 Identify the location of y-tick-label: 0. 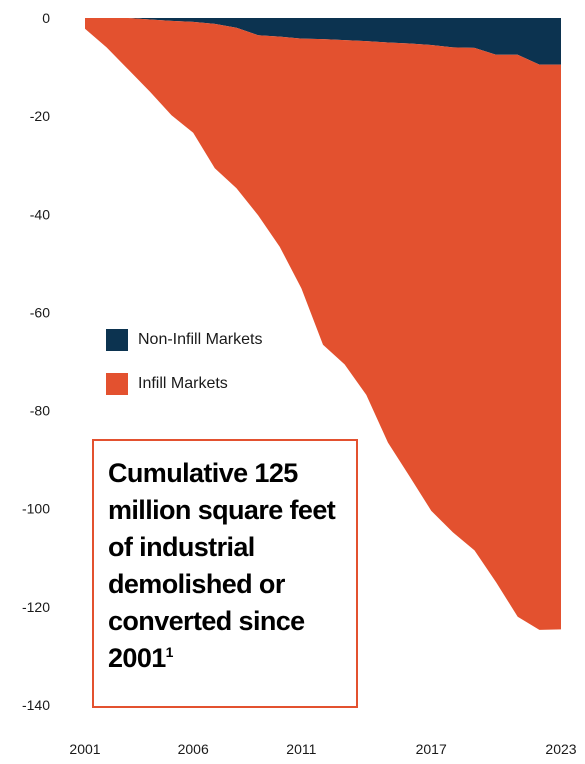
(46, 18).